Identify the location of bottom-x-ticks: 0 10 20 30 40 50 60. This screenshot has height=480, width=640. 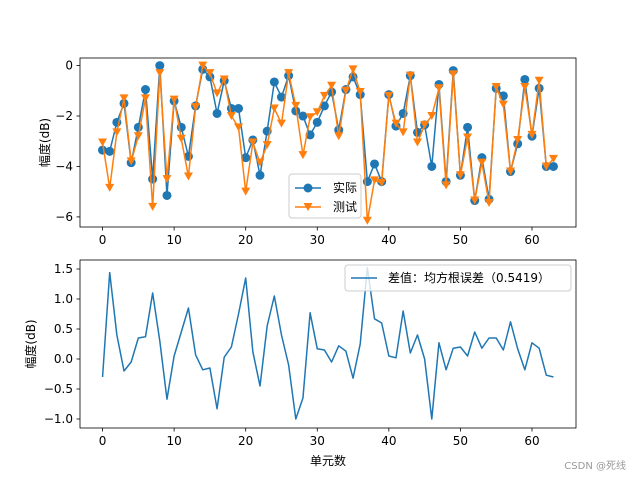
(319, 438).